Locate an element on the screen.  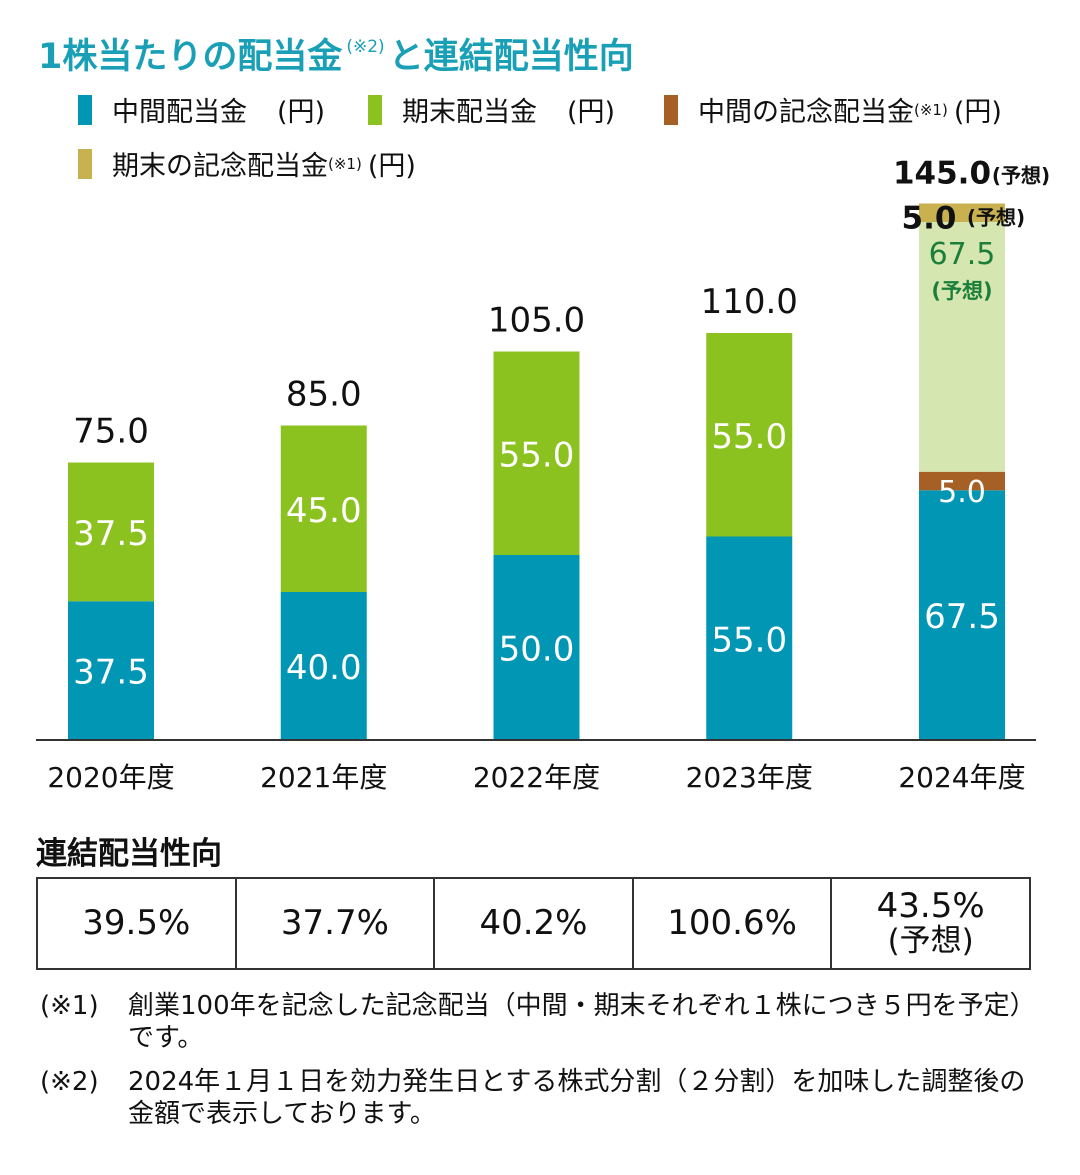
ratio-value: 37.7% is located at coordinates (334, 922).